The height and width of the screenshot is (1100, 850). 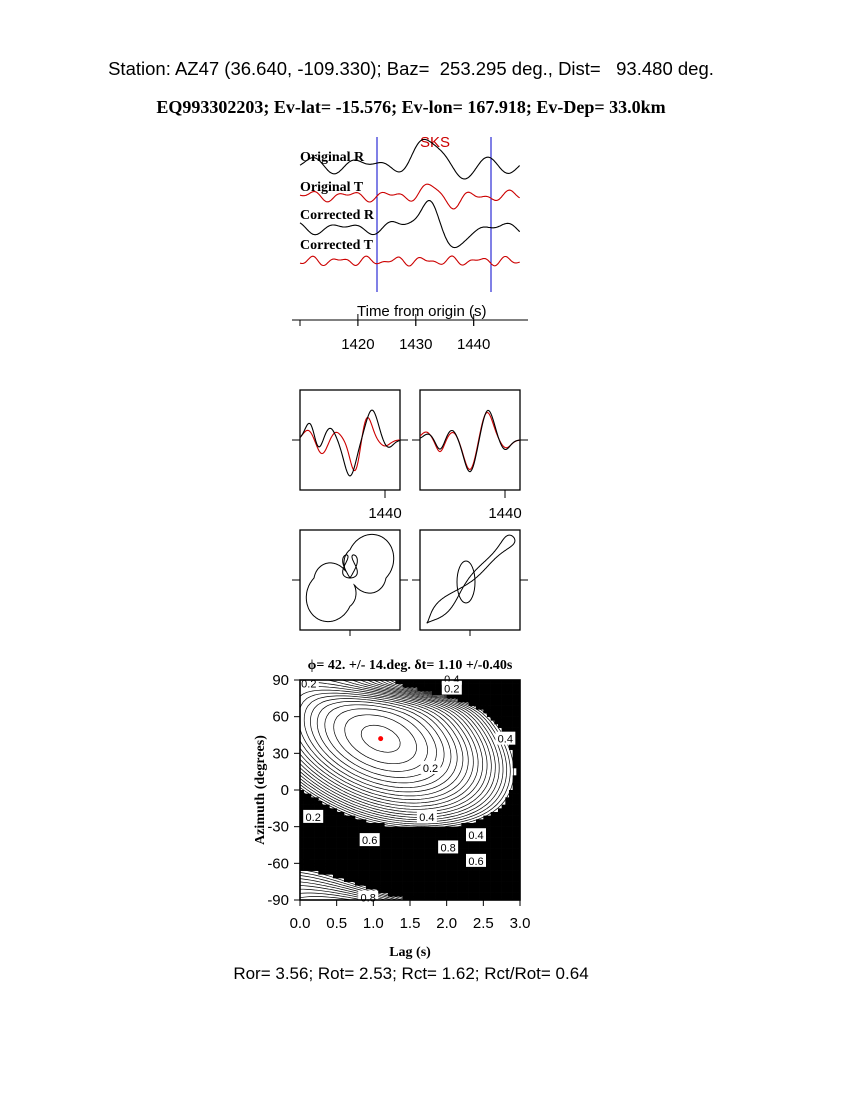 I want to click on grid-x-axis-label: Lag (s), so click(x=410, y=952).